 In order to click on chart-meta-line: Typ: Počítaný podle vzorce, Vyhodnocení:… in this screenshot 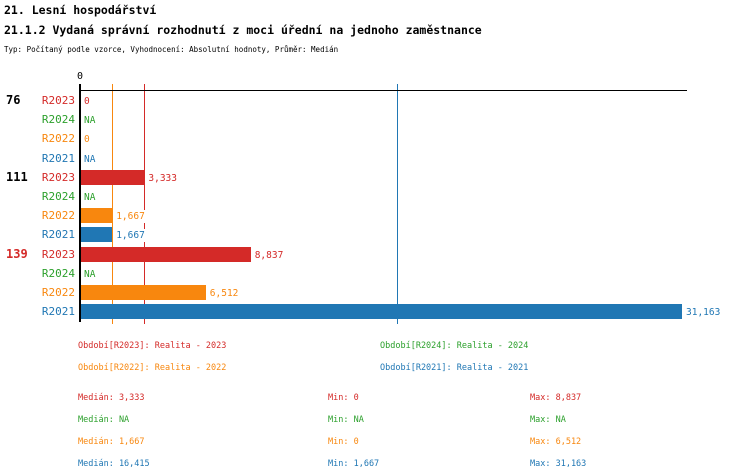, I will do `click(171, 49)`.